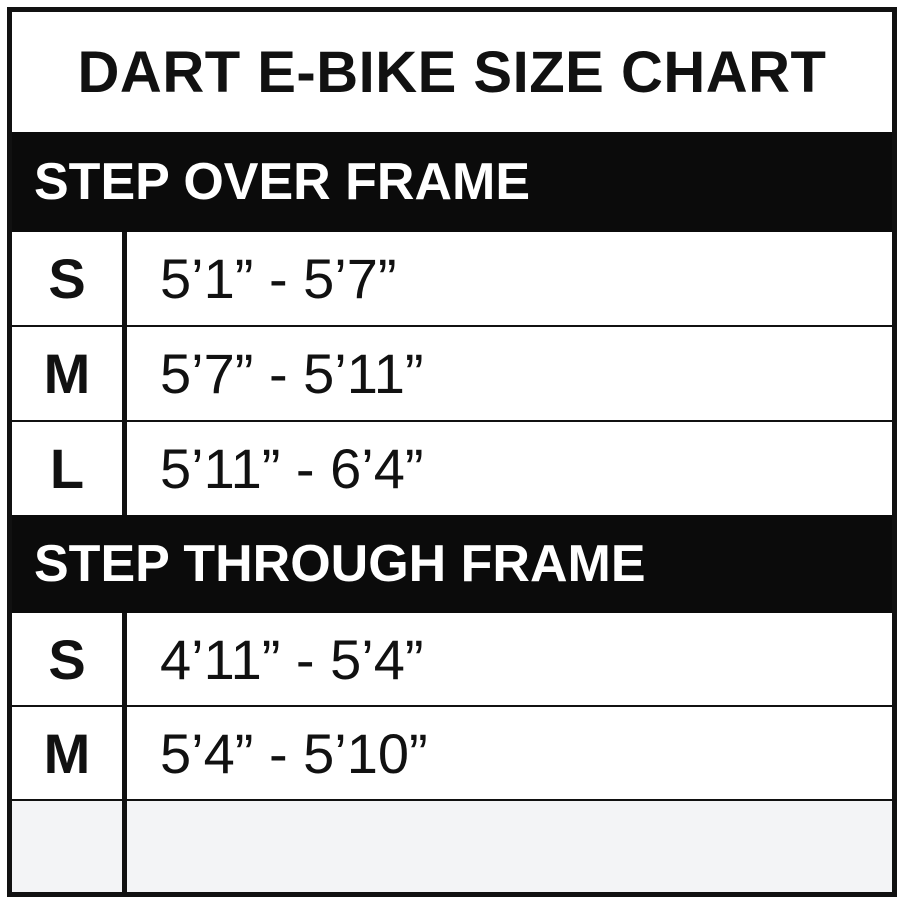  What do you see at coordinates (452, 754) in the screenshot?
I see `table-row: M 5’4” - 5’10”` at bounding box center [452, 754].